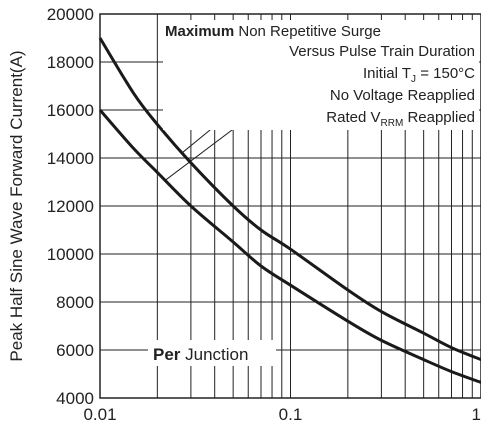  What do you see at coordinates (439, 117) in the screenshot?
I see `annotation-line-5-post: Reapplied` at bounding box center [439, 117].